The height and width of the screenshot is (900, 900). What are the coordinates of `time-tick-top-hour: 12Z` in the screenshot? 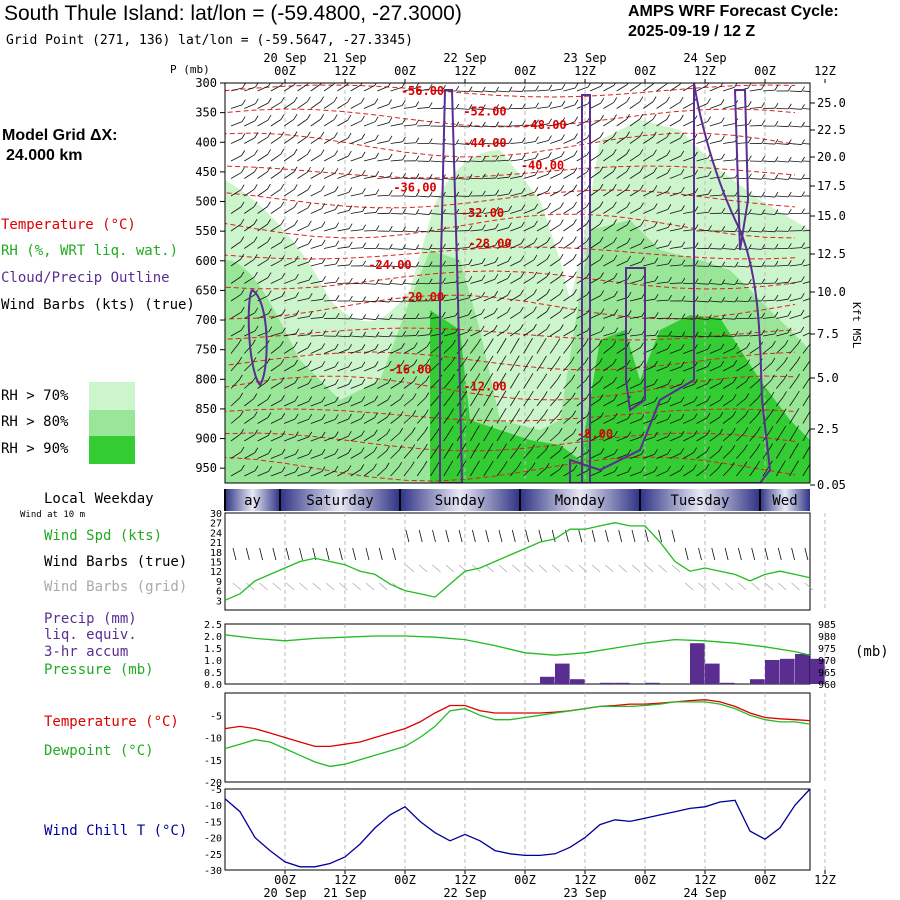 It's located at (585, 71).